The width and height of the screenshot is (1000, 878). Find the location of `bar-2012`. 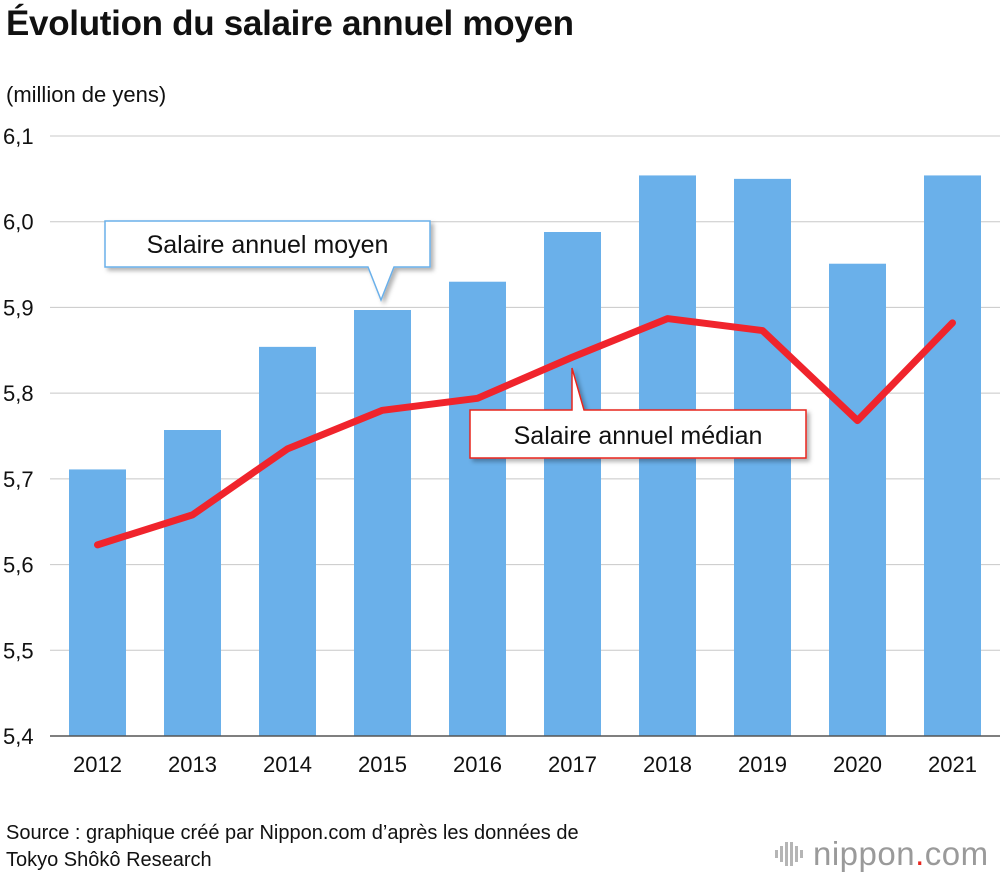

bar-2012 is located at coordinates (97, 602).